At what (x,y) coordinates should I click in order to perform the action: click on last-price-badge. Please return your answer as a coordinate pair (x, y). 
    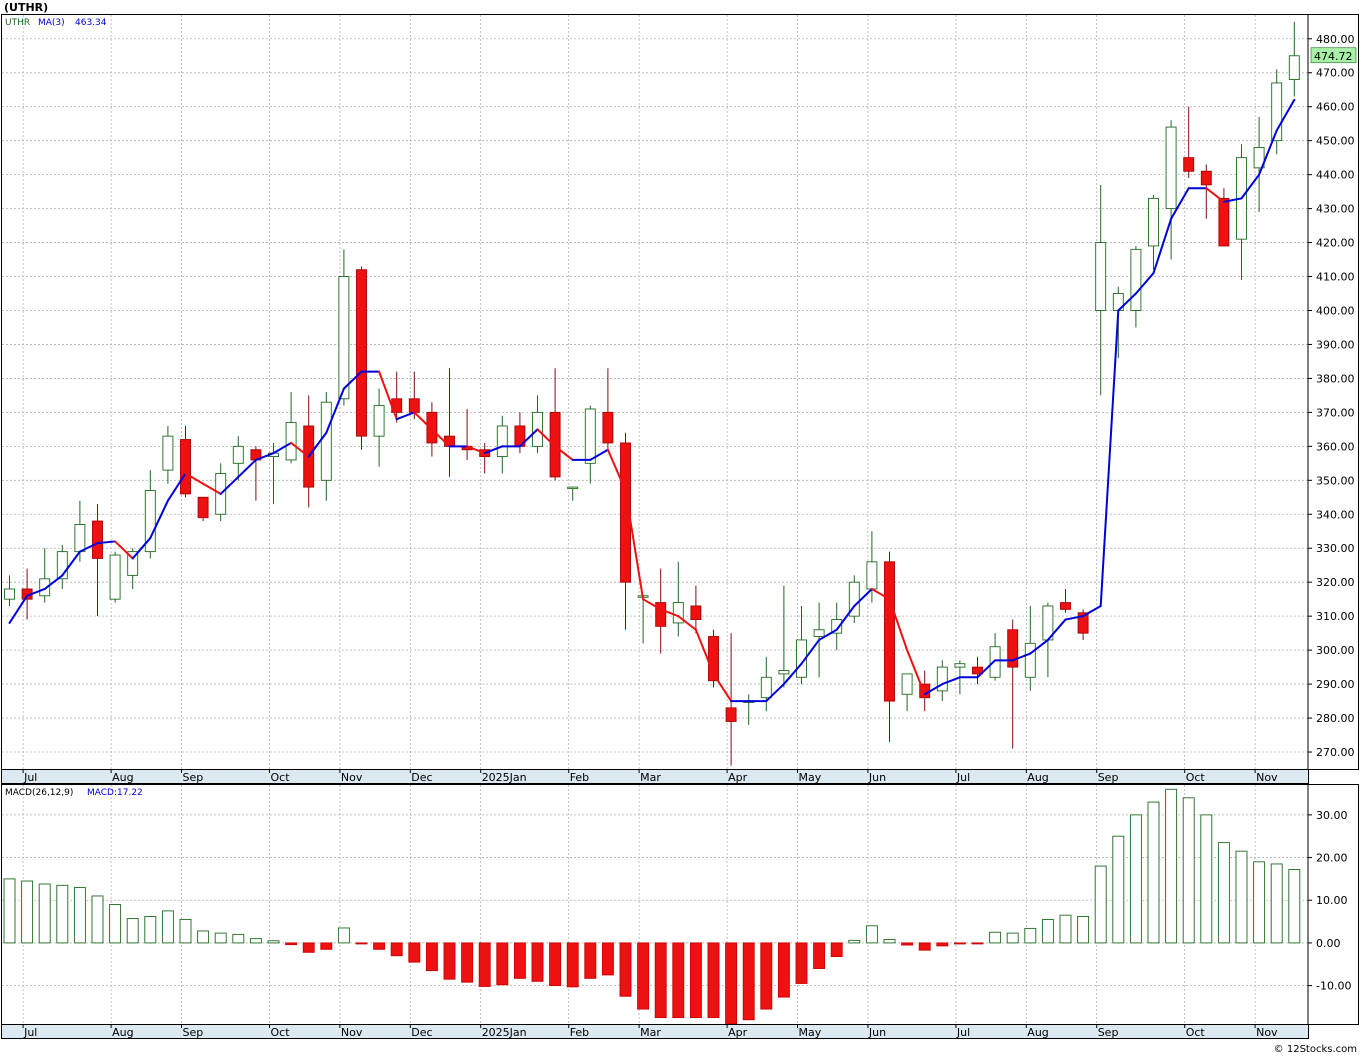
    Looking at the image, I should click on (1333, 55).